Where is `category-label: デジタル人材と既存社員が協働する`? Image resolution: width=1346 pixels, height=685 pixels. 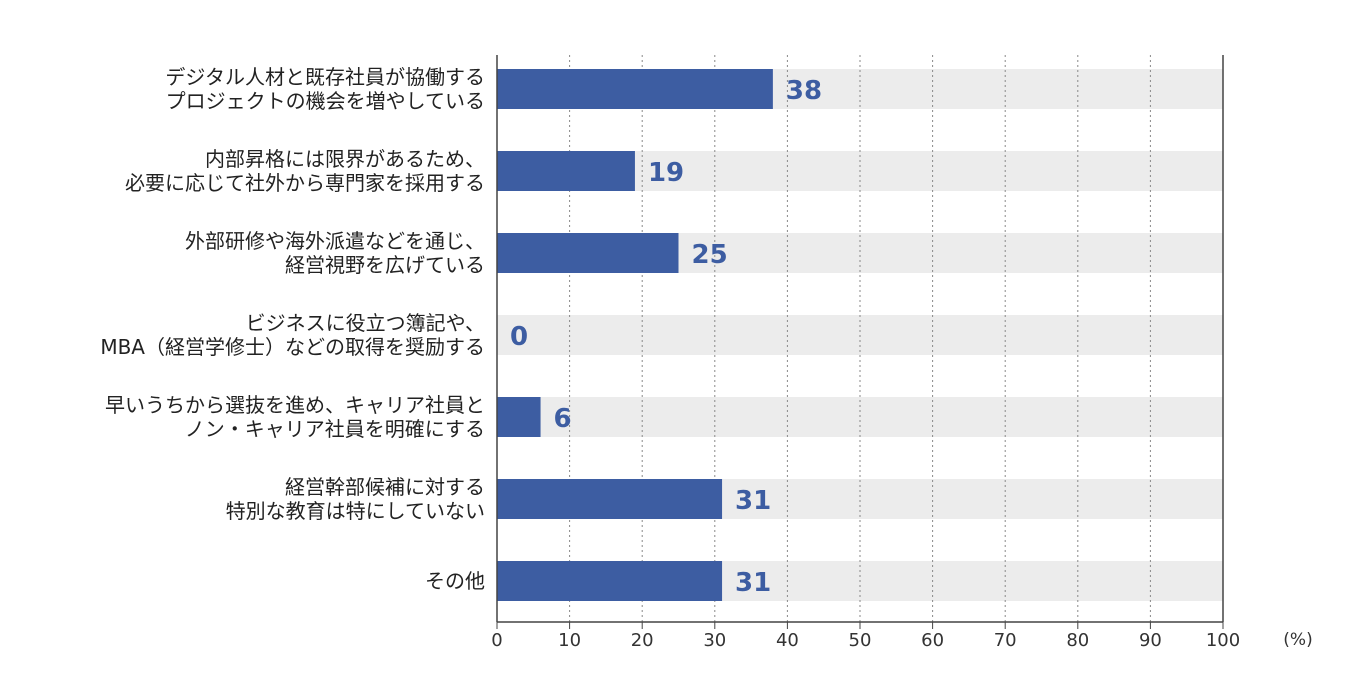 category-label: デジタル人材と既存社員が協働する is located at coordinates (325, 77).